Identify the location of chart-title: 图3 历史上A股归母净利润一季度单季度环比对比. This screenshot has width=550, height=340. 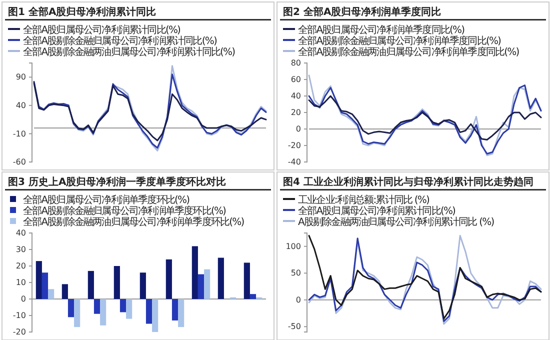
(117, 182).